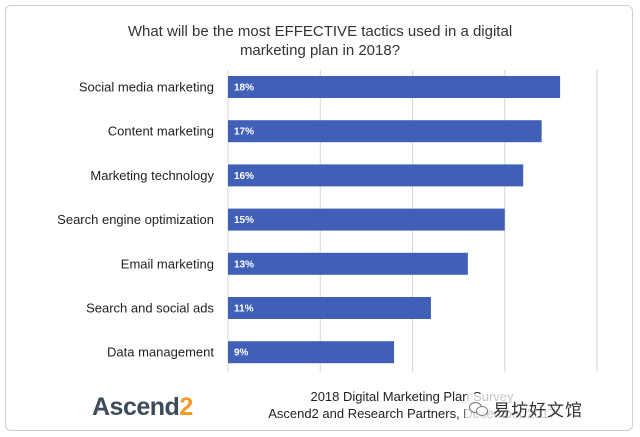 This screenshot has width=640, height=437. I want to click on value-label: 18%, so click(244, 88).